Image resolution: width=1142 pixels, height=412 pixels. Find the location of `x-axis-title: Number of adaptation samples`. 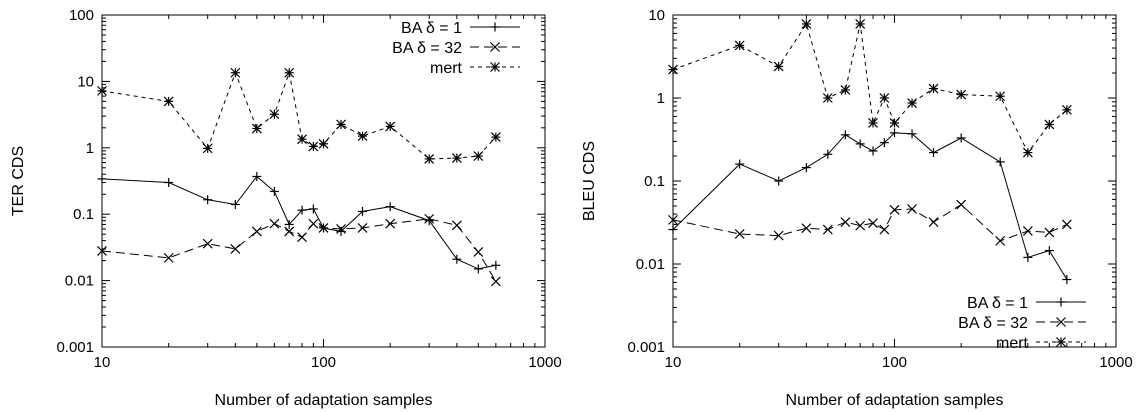

x-axis-title: Number of adaptation samples is located at coordinates (324, 400).